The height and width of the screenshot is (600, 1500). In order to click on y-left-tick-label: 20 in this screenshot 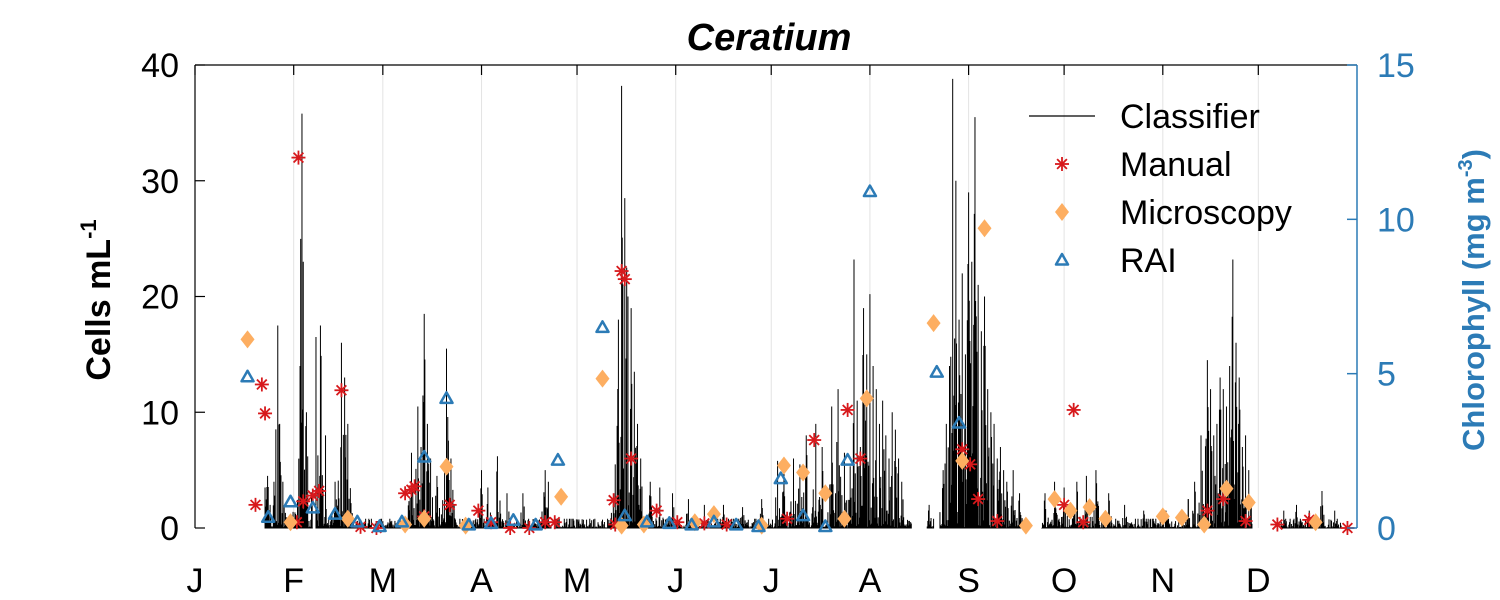, I will do `click(160, 298)`.